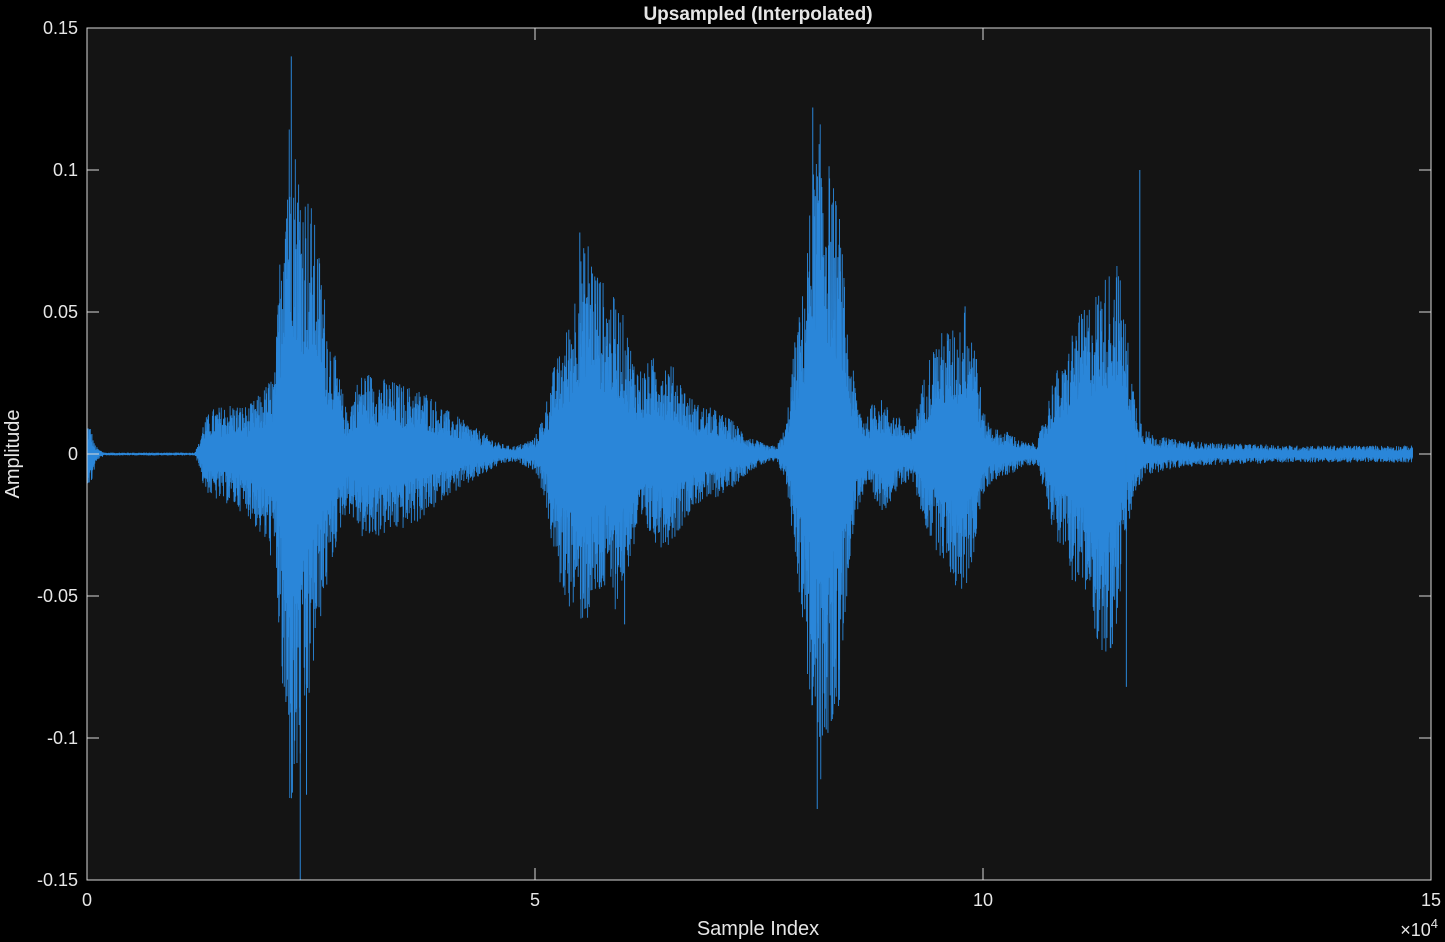 Image resolution: width=1445 pixels, height=942 pixels. Describe the element at coordinates (65, 170) in the screenshot. I see `y-tick-label: 0.1` at that location.